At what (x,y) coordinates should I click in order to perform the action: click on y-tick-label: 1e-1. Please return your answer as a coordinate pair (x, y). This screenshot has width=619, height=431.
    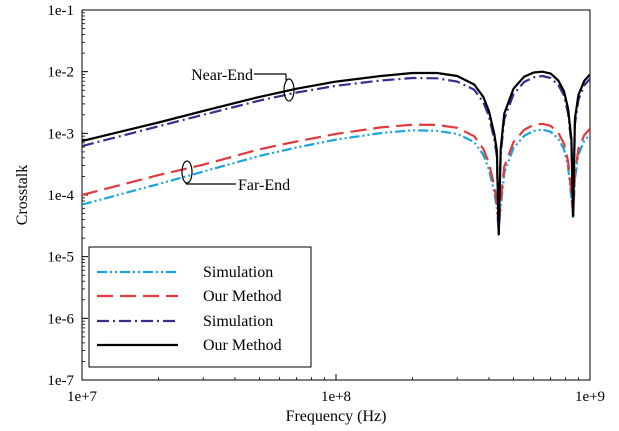
    Looking at the image, I should click on (60, 11).